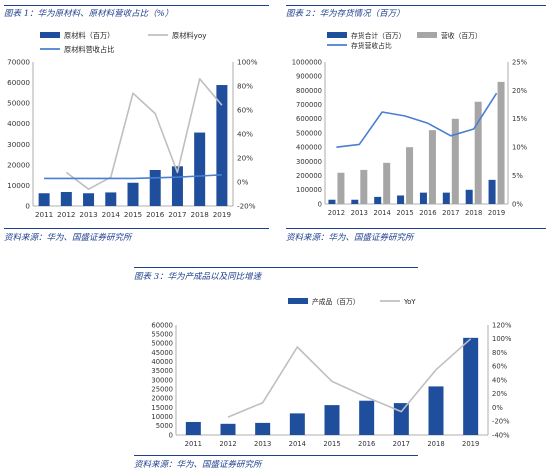  I want to click on fig3-source: 资料来源：华为、国盛证券研究所, so click(198, 465).